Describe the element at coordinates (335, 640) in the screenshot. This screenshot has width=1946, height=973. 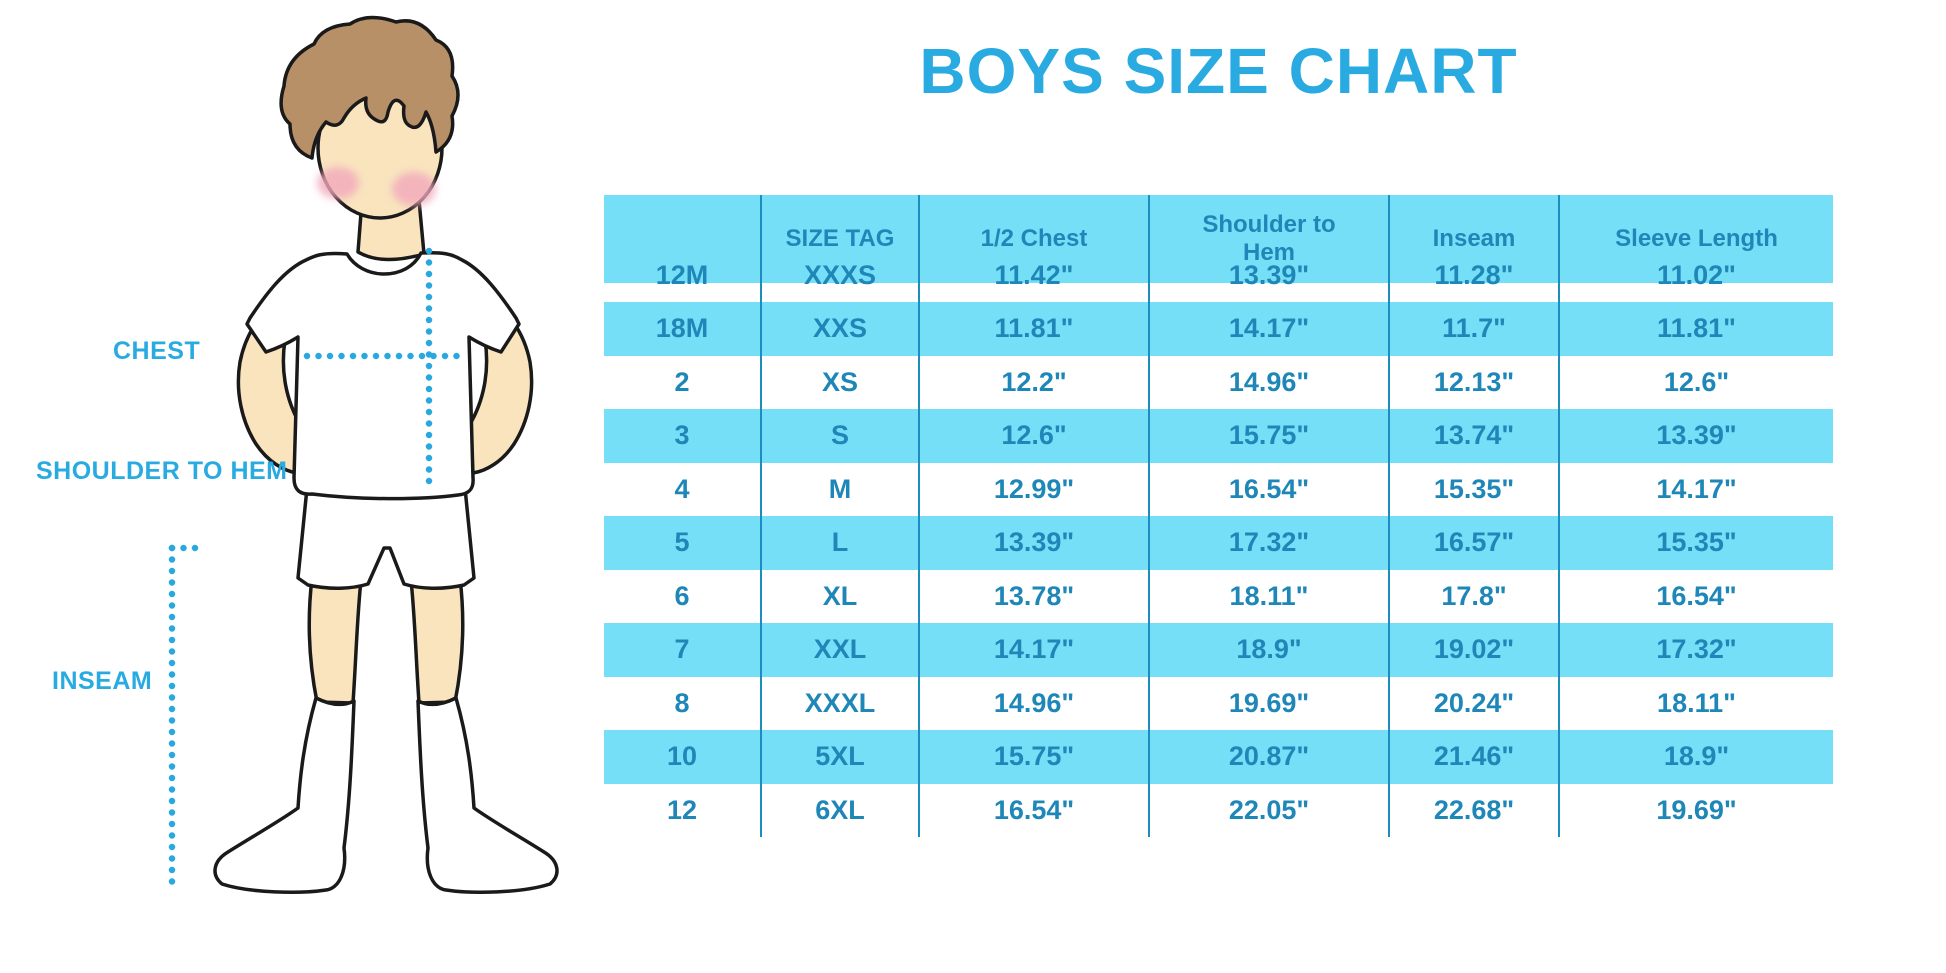
I see `left-leg` at that location.